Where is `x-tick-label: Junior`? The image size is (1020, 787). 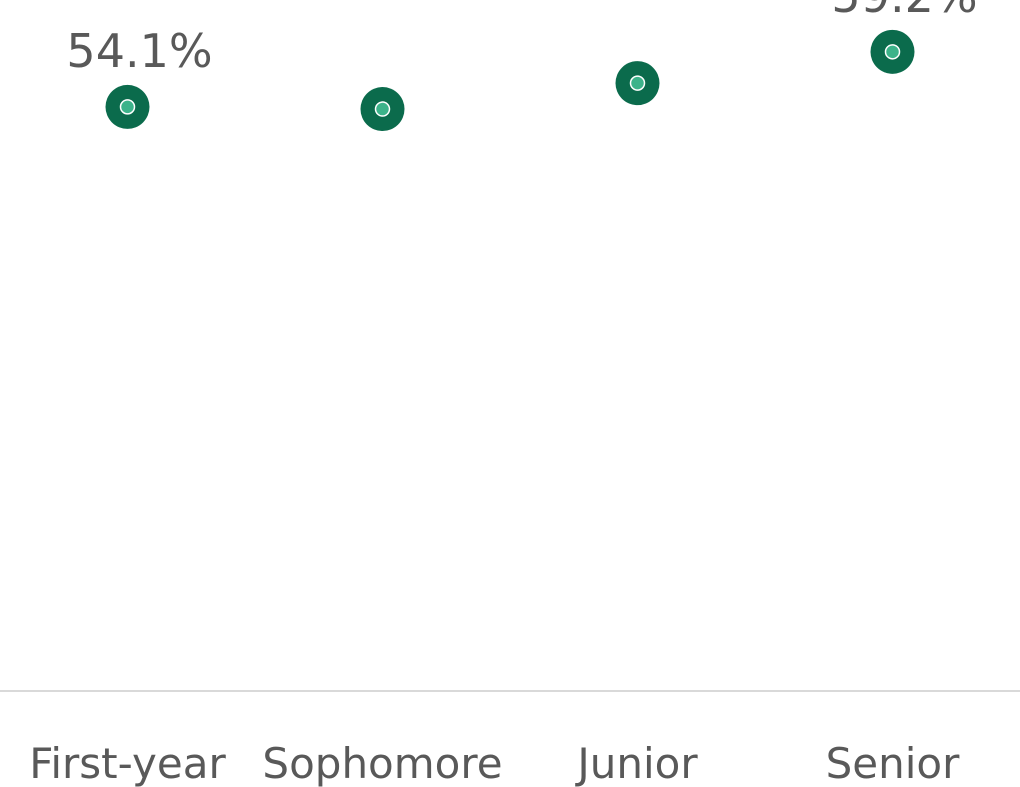 x-tick-label: Junior is located at coordinates (636, 763).